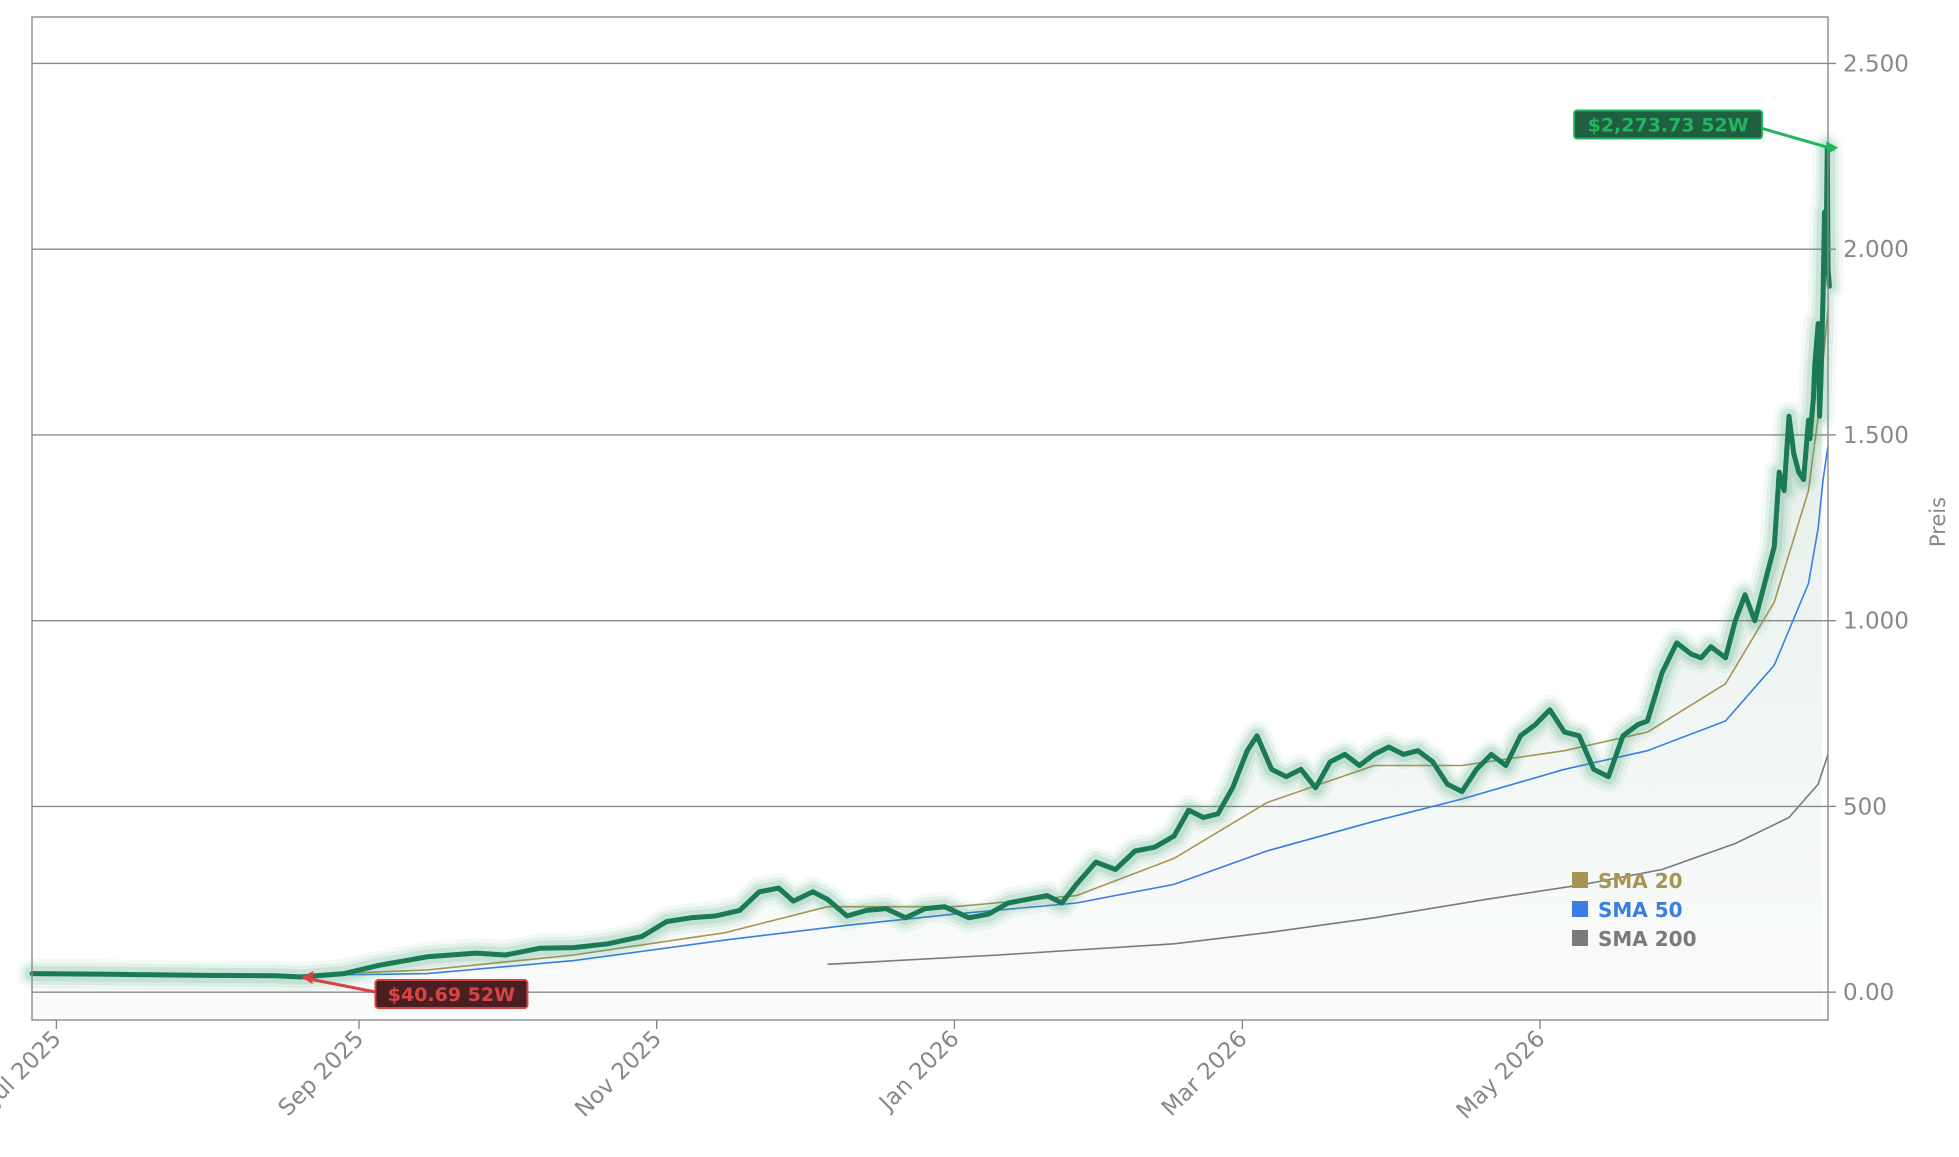 Image resolution: width=1959 pixels, height=1157 pixels. I want to click on y-tick-label: 1.500, so click(1876, 436).